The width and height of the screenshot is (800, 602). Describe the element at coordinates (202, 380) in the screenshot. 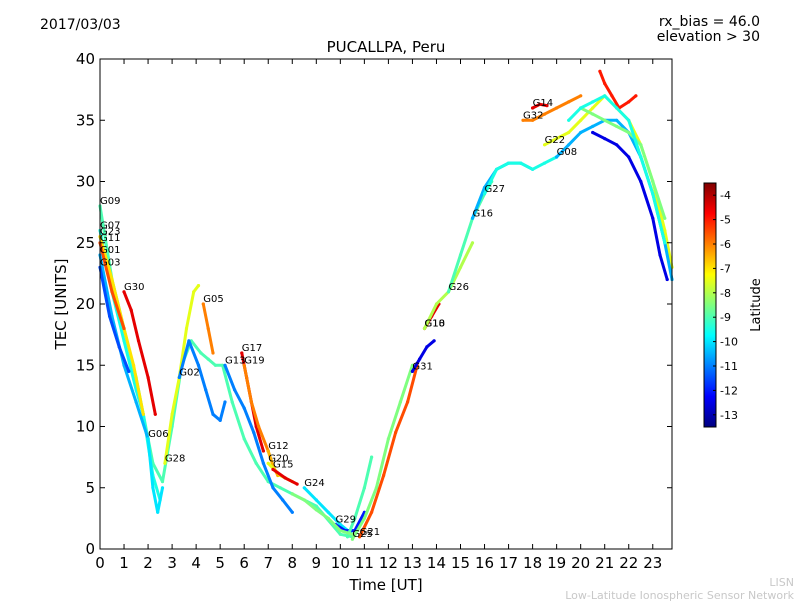

I see `series-g02` at that location.